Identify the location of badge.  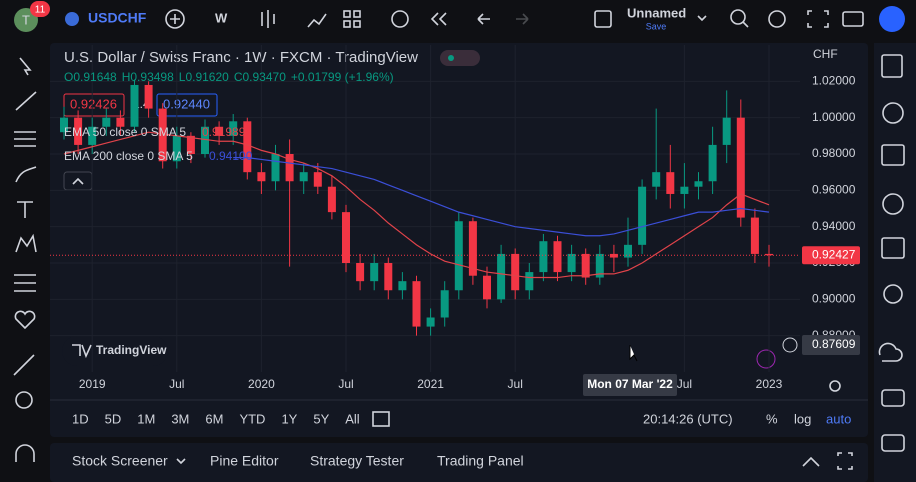
(40, 9).